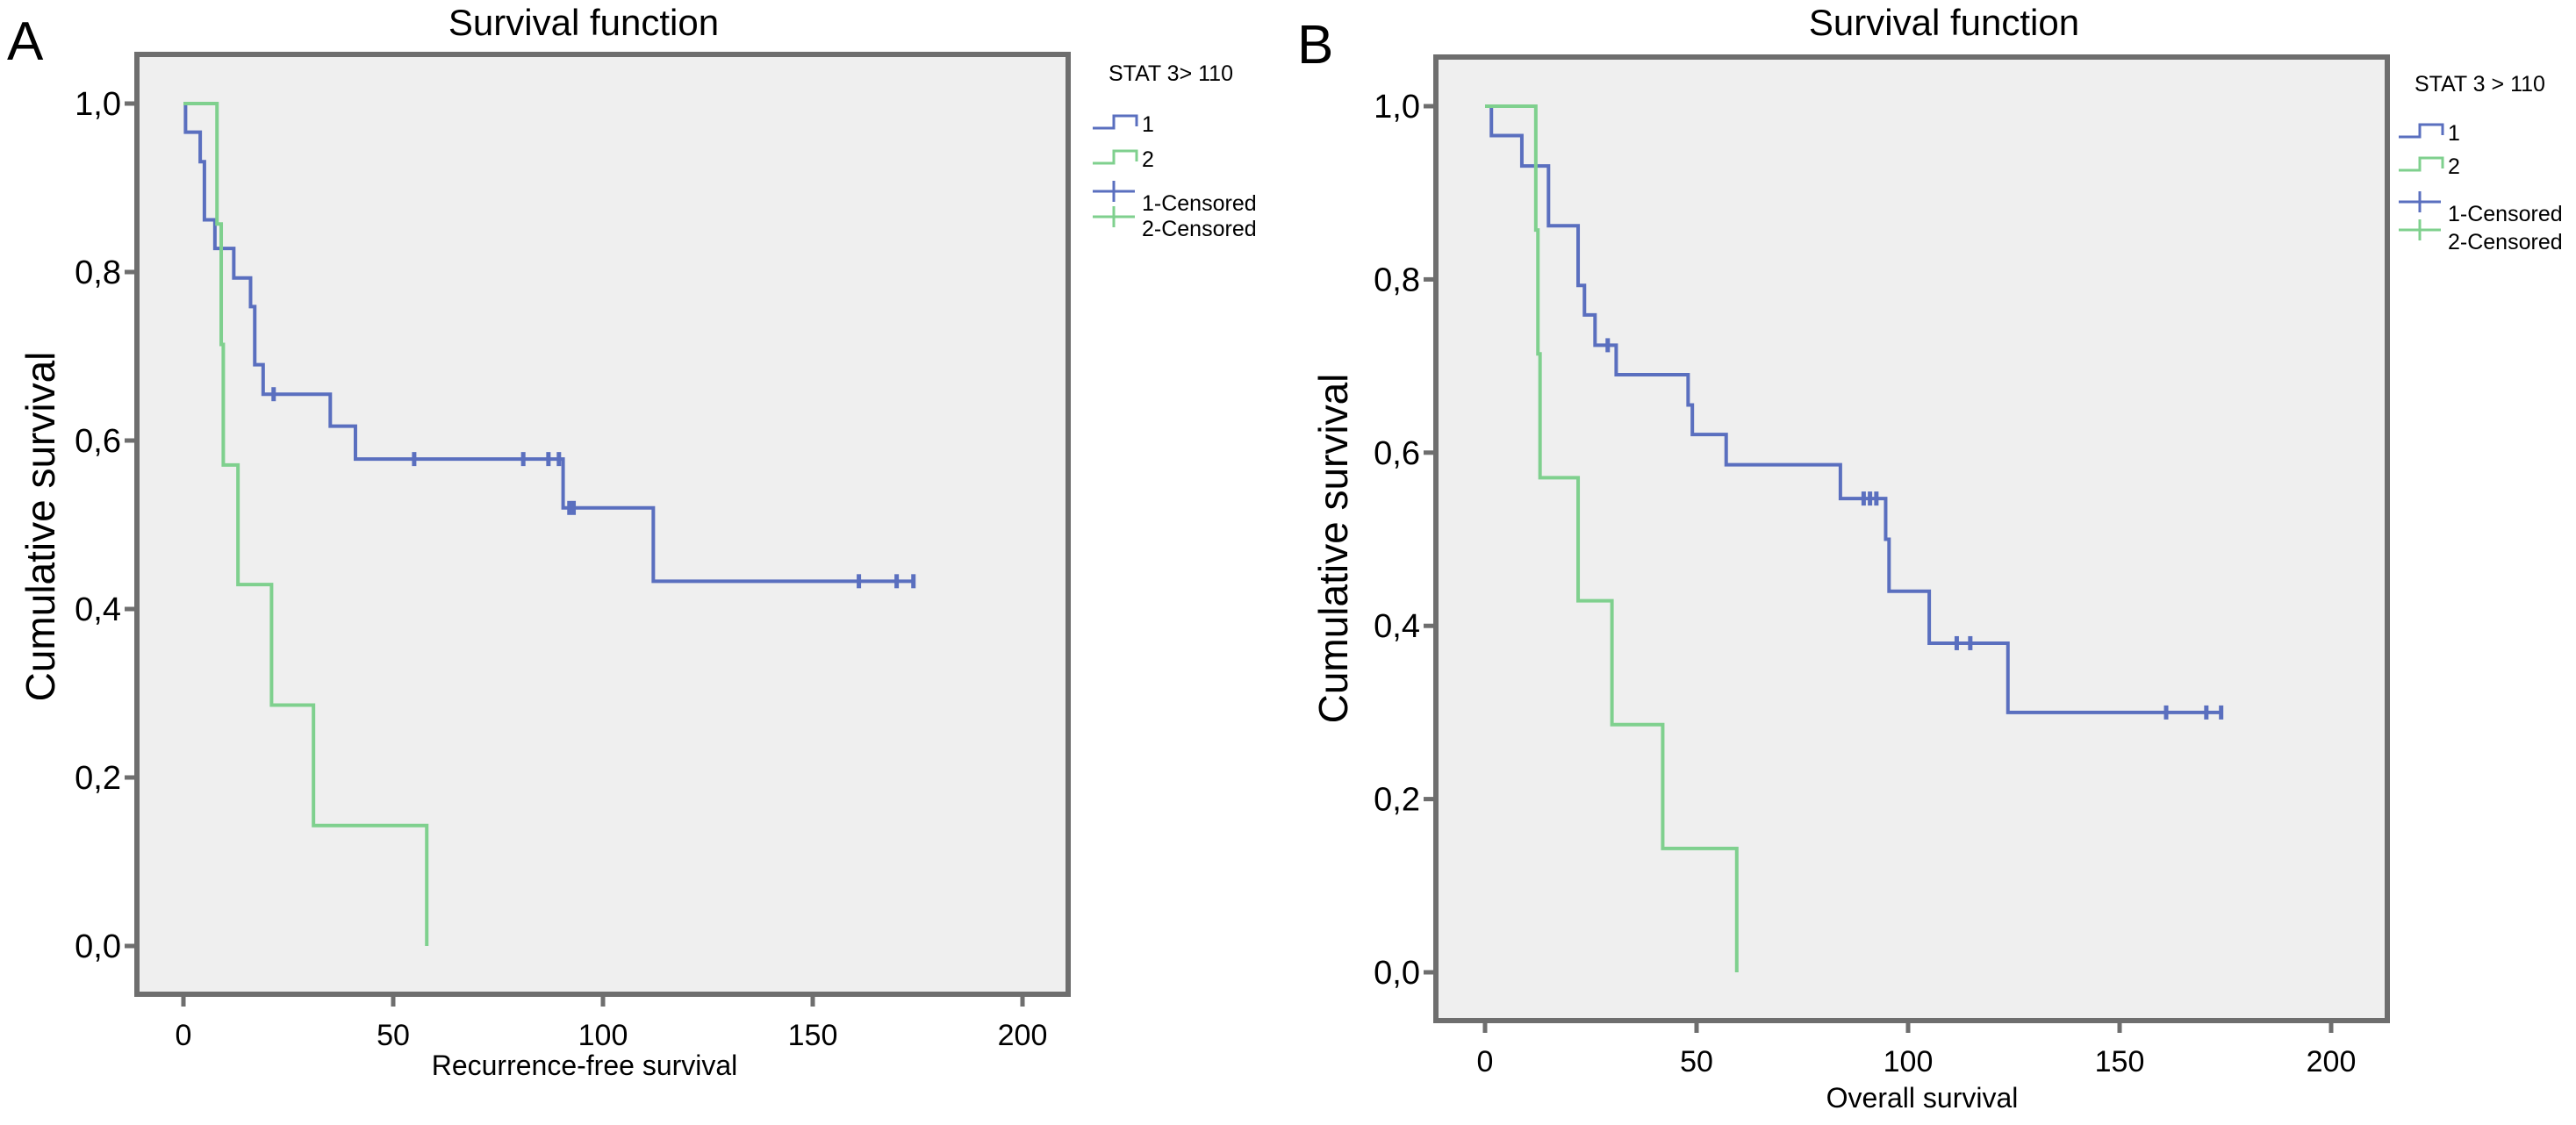 The width and height of the screenshot is (2576, 1125). I want to click on panel-label: B, so click(1315, 45).